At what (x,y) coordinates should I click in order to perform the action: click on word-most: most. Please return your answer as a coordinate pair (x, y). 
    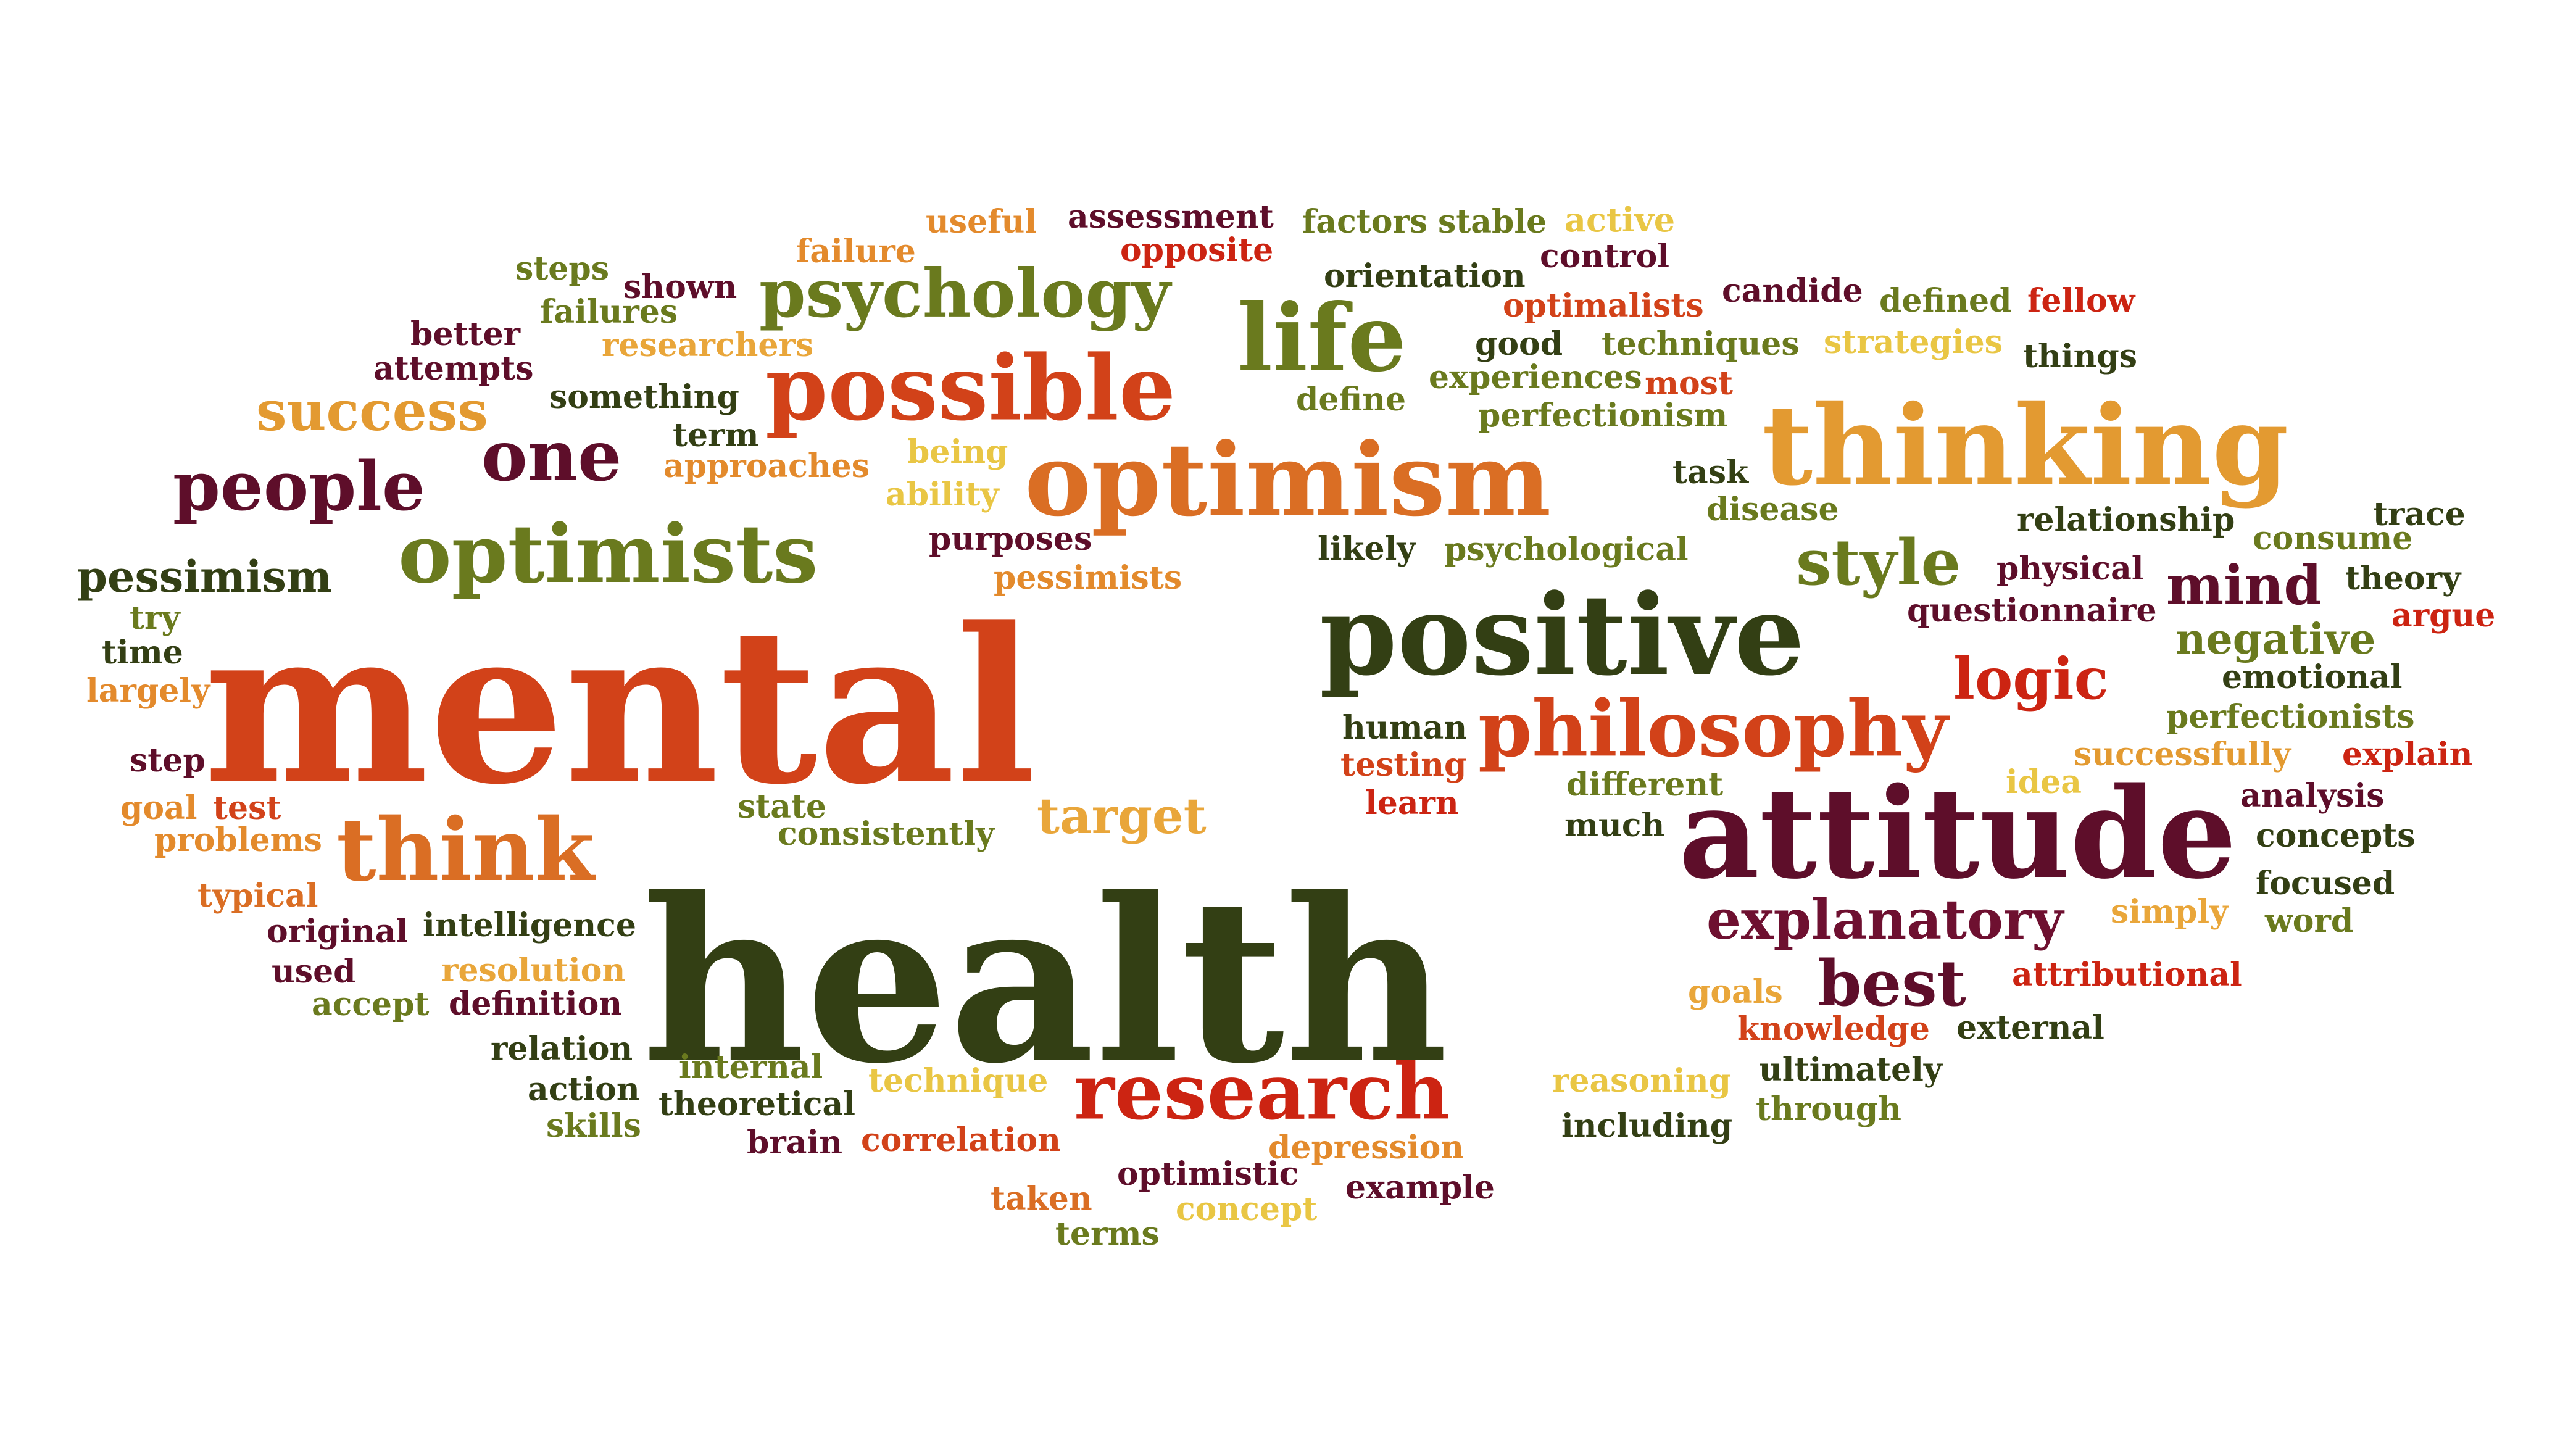
    Looking at the image, I should click on (1689, 384).